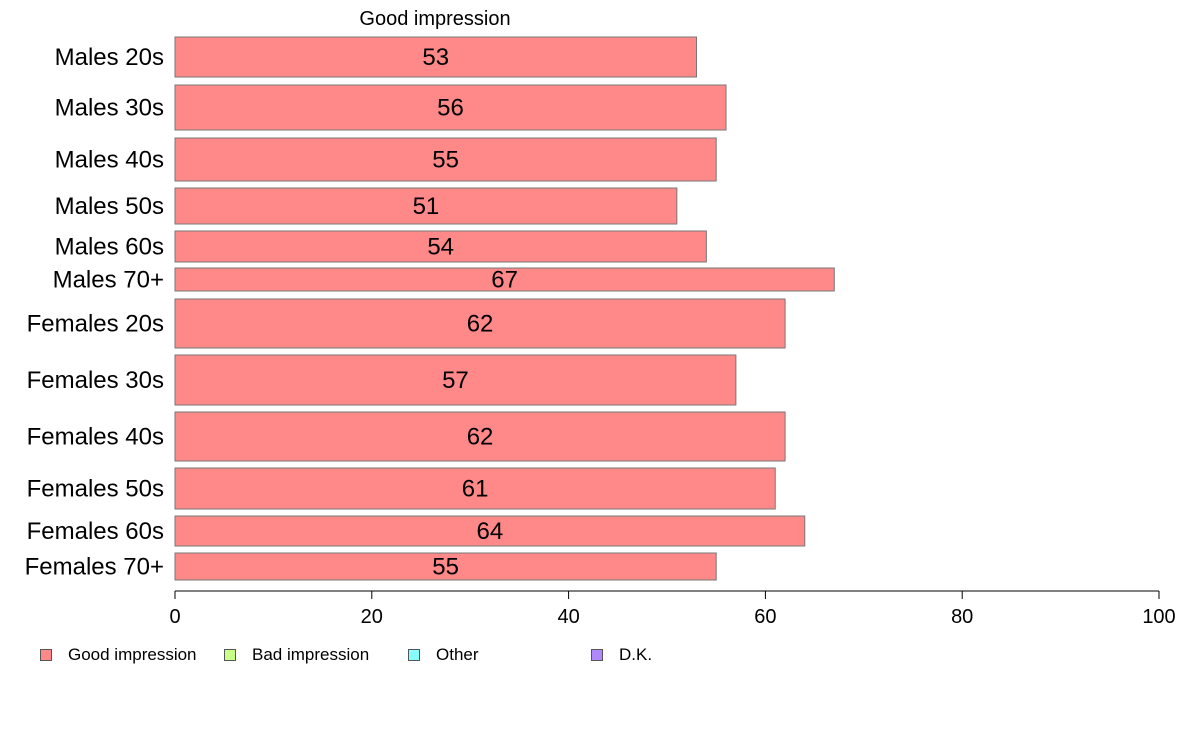 Image resolution: width=1188 pixels, height=736 pixels. Describe the element at coordinates (95, 489) in the screenshot. I see `category-label: Females 50s` at that location.